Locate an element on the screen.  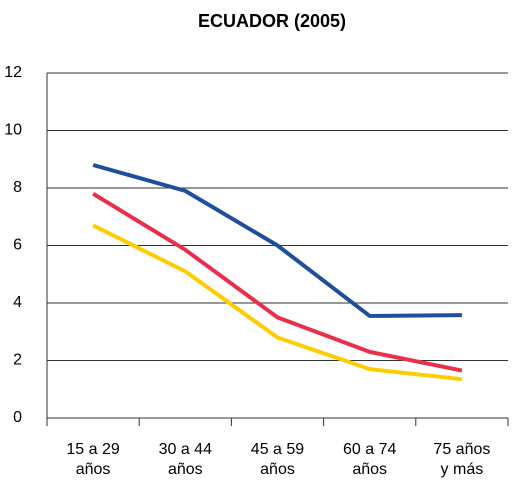
y-tick-label: 0 is located at coordinates (17, 417).